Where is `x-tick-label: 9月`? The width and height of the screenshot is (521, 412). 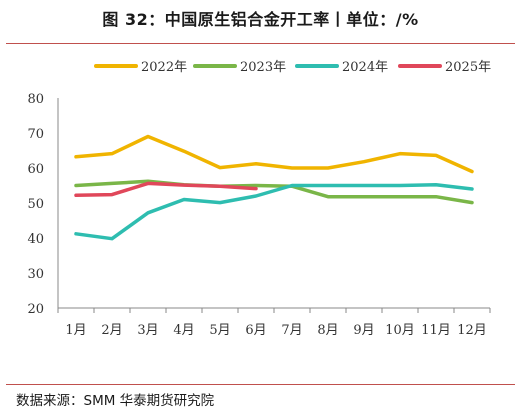
x-tick-label: 9月 is located at coordinates (363, 330).